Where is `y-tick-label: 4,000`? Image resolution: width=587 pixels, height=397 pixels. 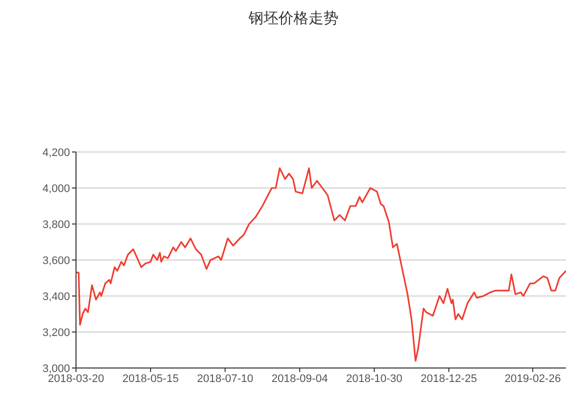 y-tick-label: 4,000 is located at coordinates (56, 188).